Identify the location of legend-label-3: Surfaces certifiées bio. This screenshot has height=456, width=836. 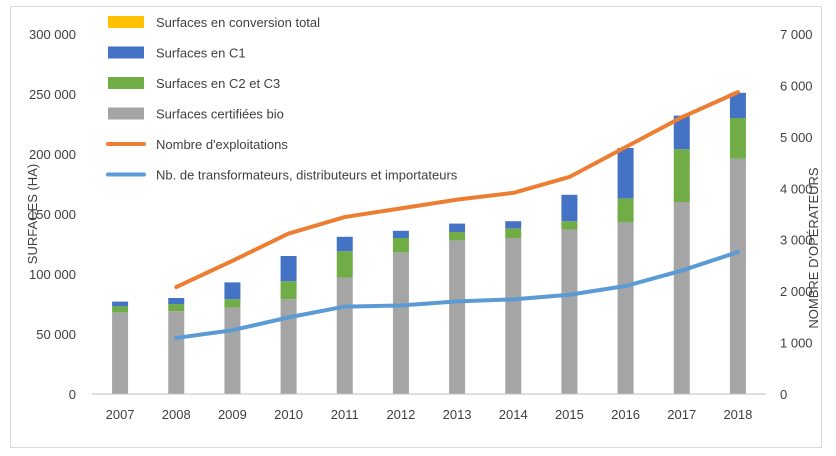
(220, 114).